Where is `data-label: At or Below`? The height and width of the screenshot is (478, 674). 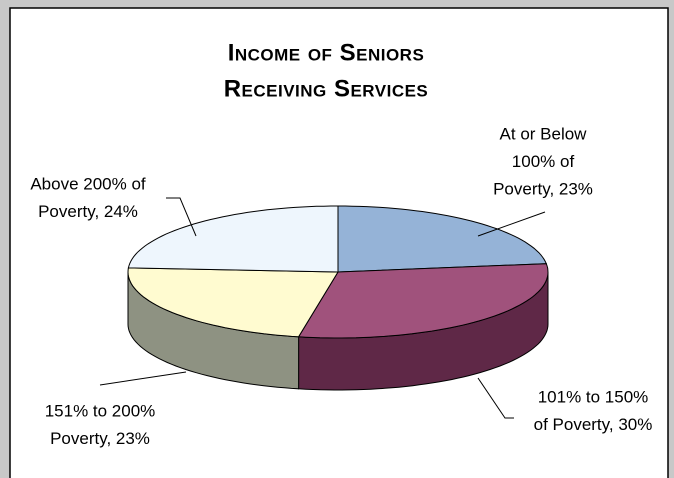 data-label: At or Below is located at coordinates (544, 133).